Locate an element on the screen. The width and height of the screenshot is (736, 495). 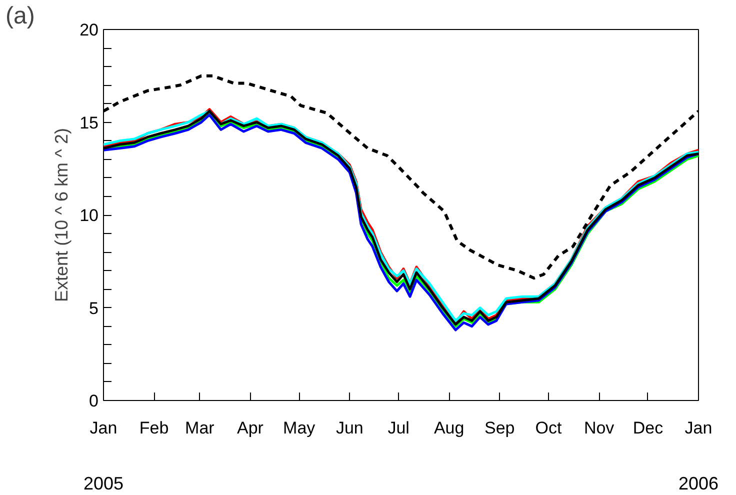
y-tick-label: 15 is located at coordinates (89, 122).